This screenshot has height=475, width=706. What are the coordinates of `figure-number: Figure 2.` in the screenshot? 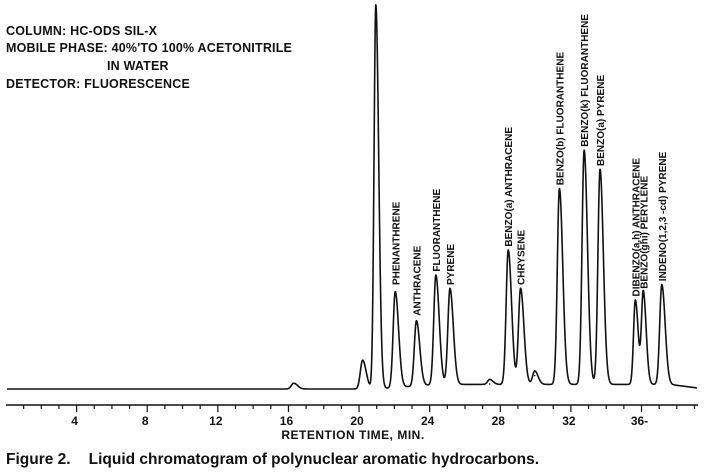 It's located at (38, 459).